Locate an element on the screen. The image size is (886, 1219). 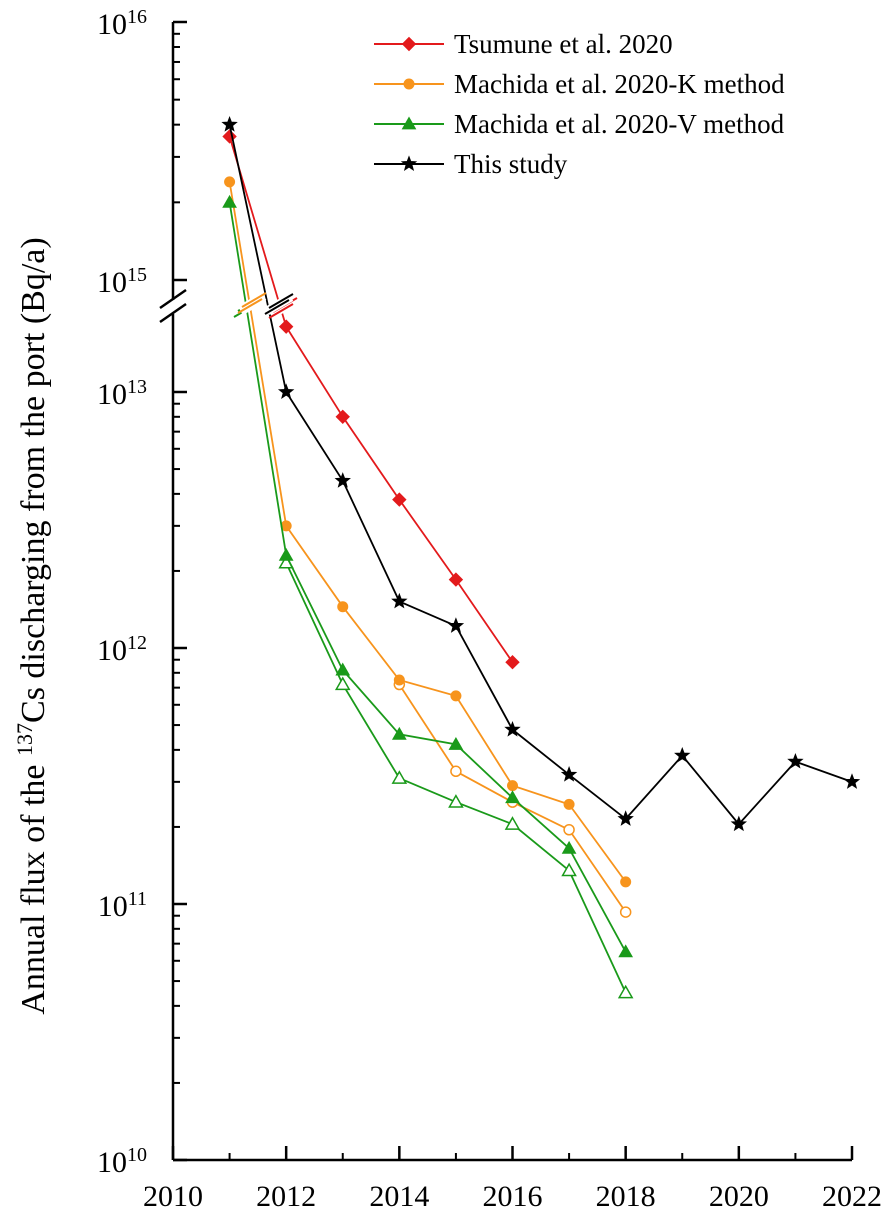
y-tick-label: 1013 is located at coordinates (122, 393).